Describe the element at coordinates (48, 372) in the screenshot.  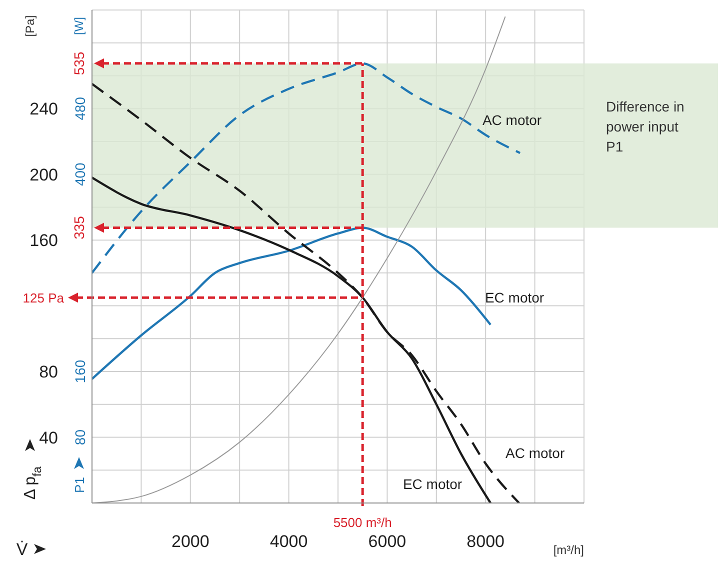
I see `y-tick-label: 80` at that location.